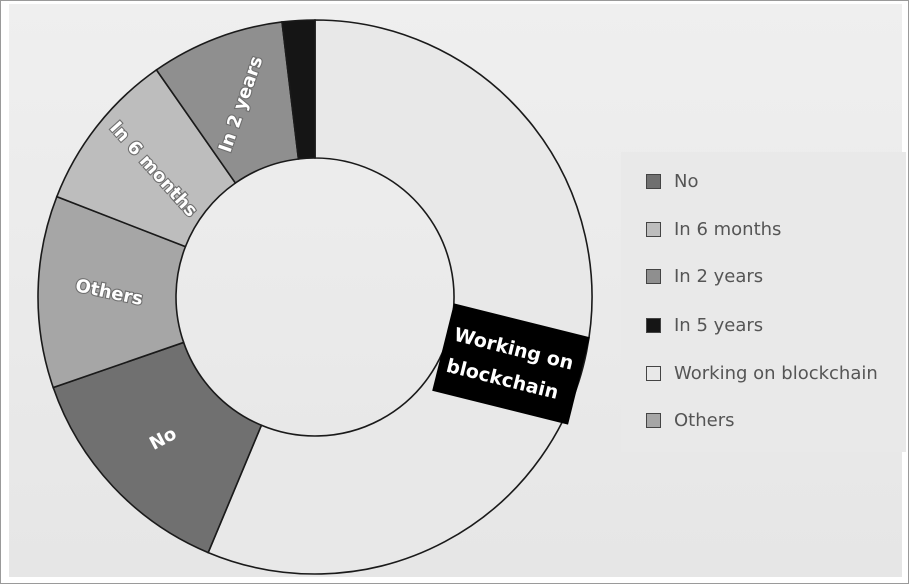 This screenshot has width=909, height=584. I want to click on legend-item-no: No, so click(672, 181).